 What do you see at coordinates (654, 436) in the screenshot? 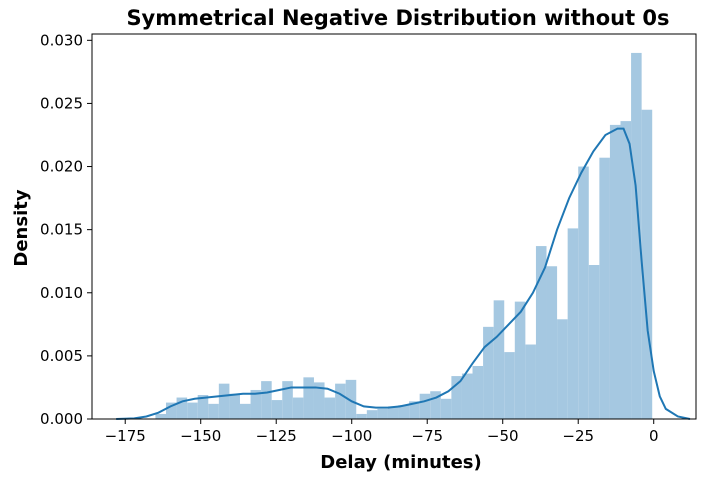
I see `x-tick-label: 0` at bounding box center [654, 436].